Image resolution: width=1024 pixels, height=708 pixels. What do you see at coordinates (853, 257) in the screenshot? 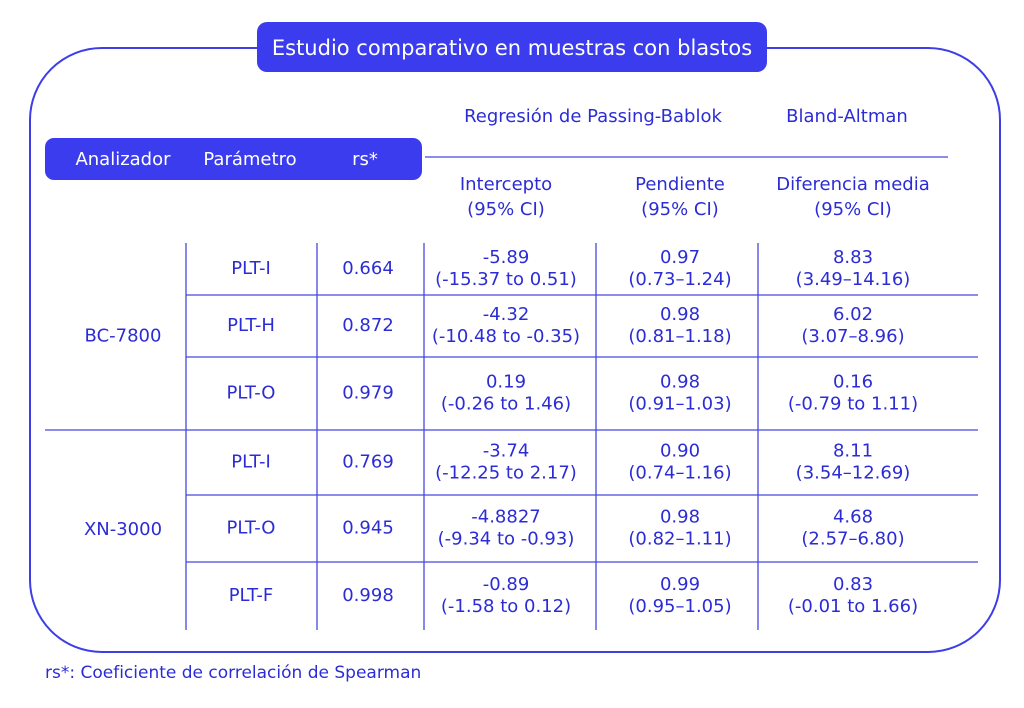
I see `cell: 8.83` at bounding box center [853, 257].